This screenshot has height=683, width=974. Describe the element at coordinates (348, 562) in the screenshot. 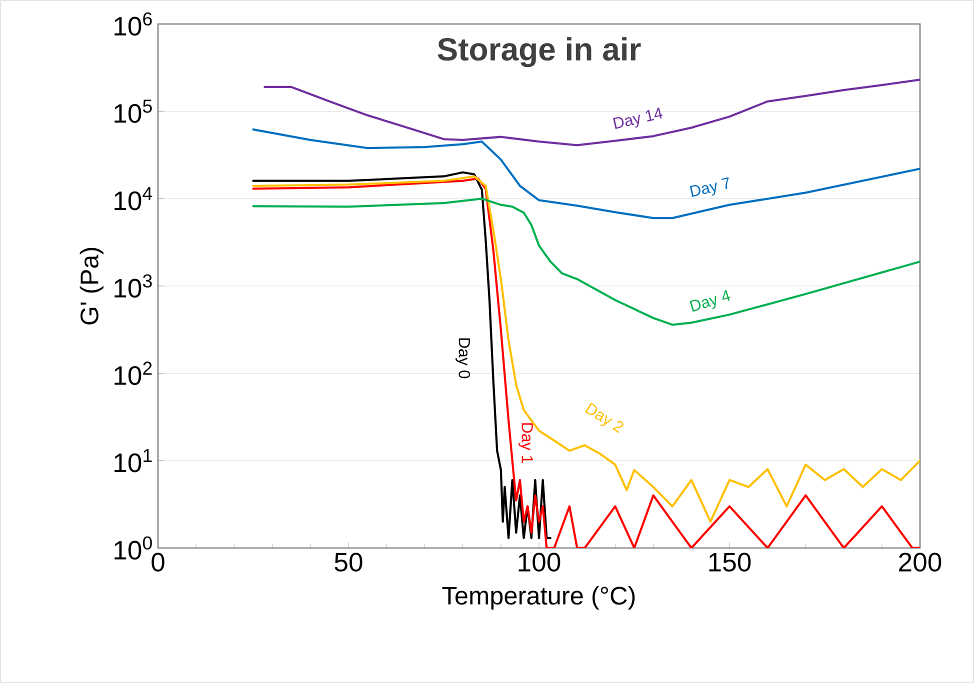

I see `x-tick-label: 50` at that location.